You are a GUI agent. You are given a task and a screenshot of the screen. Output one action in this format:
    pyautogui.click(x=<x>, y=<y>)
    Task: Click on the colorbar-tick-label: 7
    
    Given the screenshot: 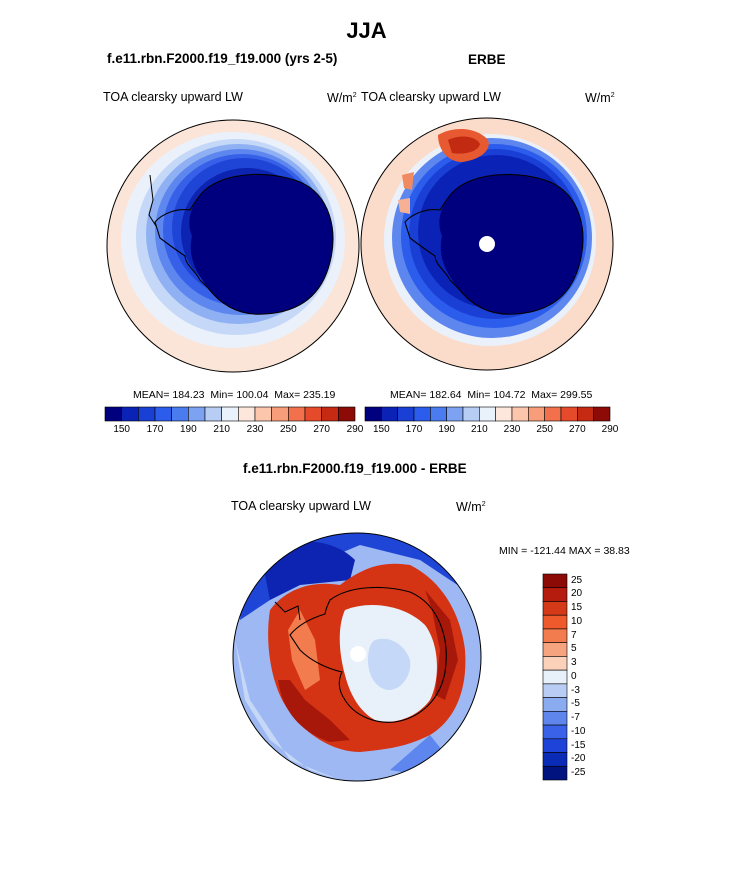 What is the action you would take?
    pyautogui.click(x=574, y=635)
    